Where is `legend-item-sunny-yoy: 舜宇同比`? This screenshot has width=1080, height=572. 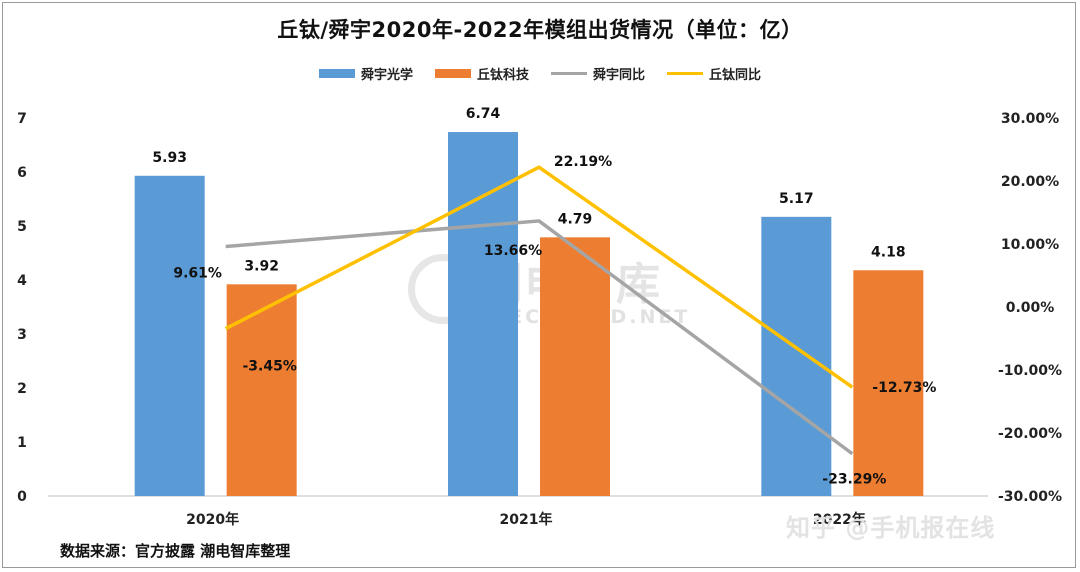
legend-item-sunny-yoy: 舜宇同比 is located at coordinates (598, 73).